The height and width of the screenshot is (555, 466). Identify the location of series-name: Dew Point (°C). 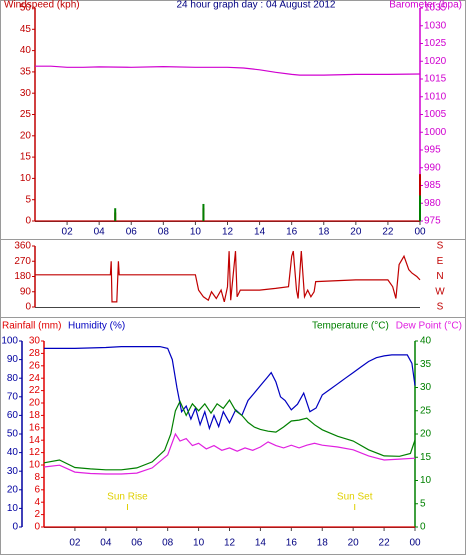
(429, 326).